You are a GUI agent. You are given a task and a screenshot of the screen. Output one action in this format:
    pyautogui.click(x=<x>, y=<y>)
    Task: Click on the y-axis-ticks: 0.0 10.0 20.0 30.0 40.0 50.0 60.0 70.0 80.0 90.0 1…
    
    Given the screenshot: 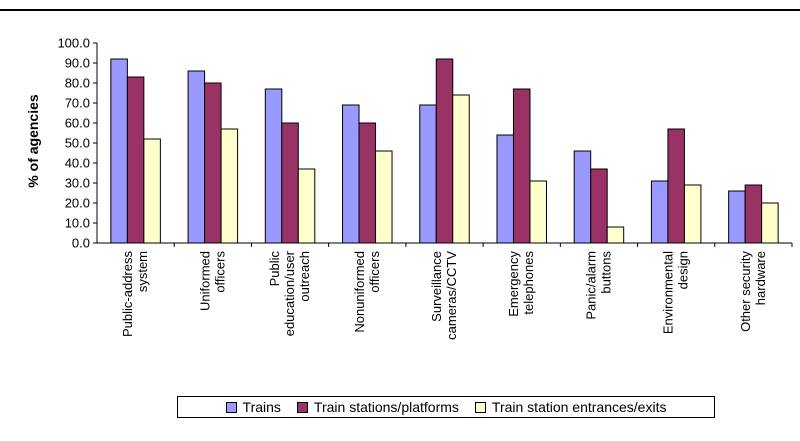 What is the action you would take?
    pyautogui.click(x=77, y=143)
    